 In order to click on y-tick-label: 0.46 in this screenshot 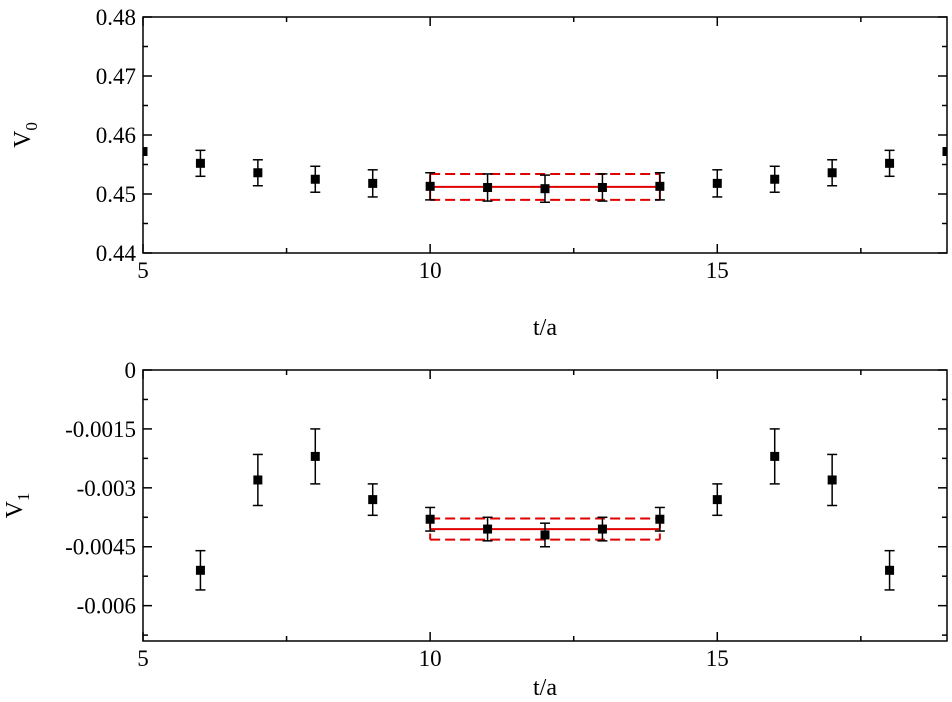, I will do `click(116, 135)`.